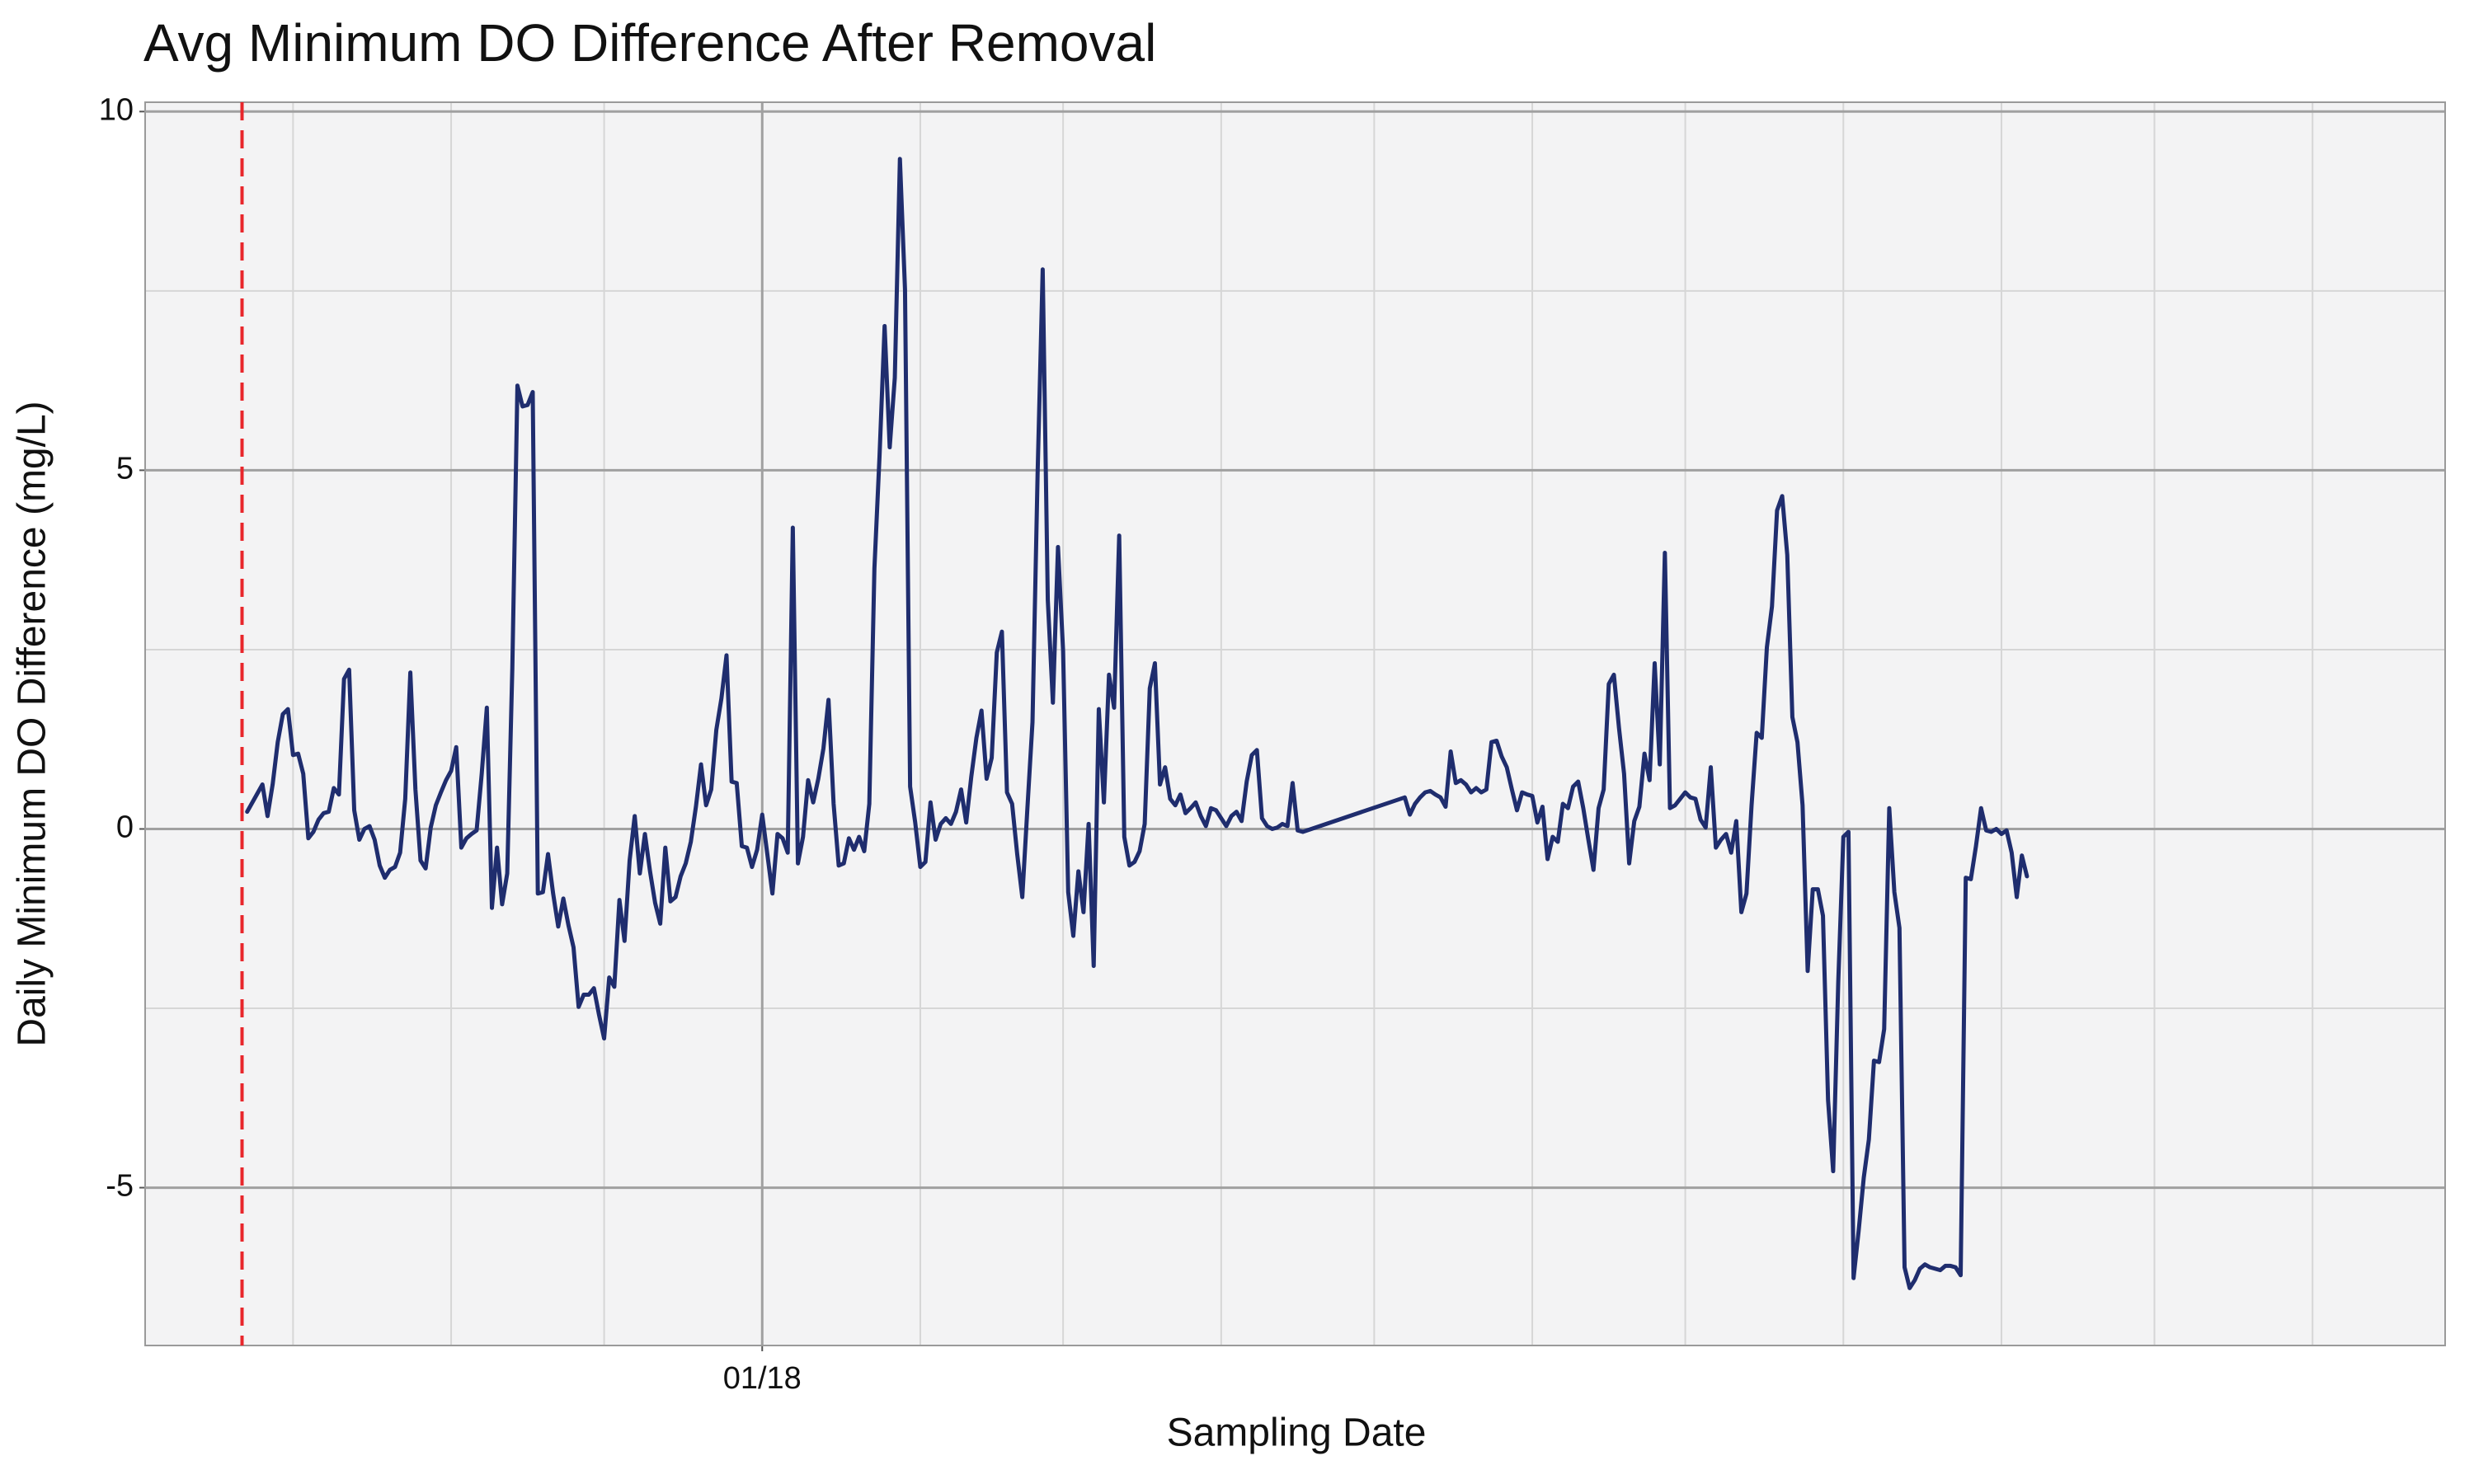 The width and height of the screenshot is (2474, 1484). I want to click on y-tick-label: 0, so click(125, 828).